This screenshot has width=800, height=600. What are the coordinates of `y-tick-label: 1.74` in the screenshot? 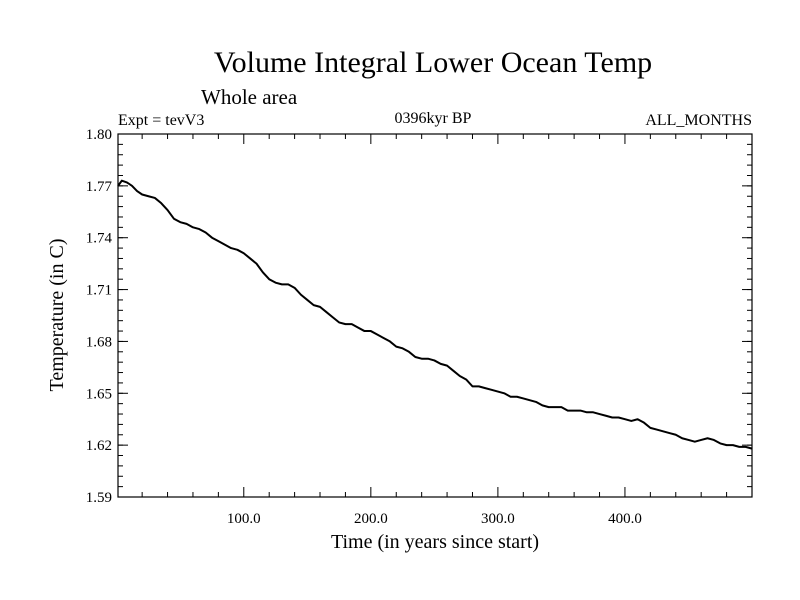 It's located at (99, 239).